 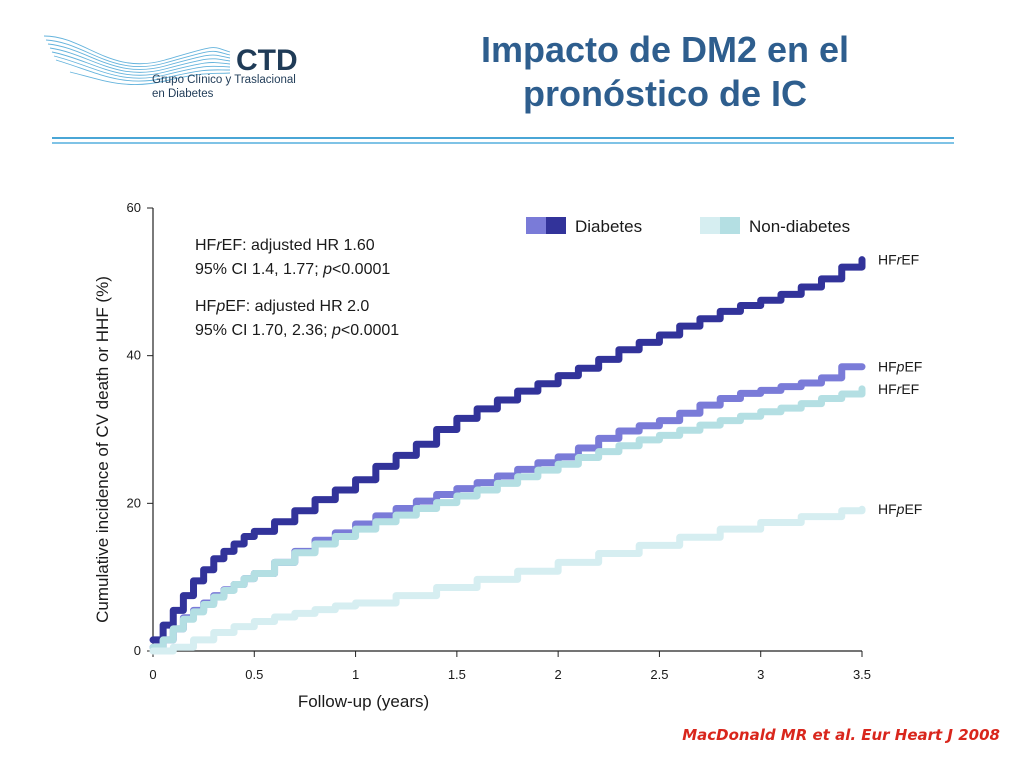 What do you see at coordinates (664, 93) in the screenshot?
I see `slide-title-line2: pronóstico de IC` at bounding box center [664, 93].